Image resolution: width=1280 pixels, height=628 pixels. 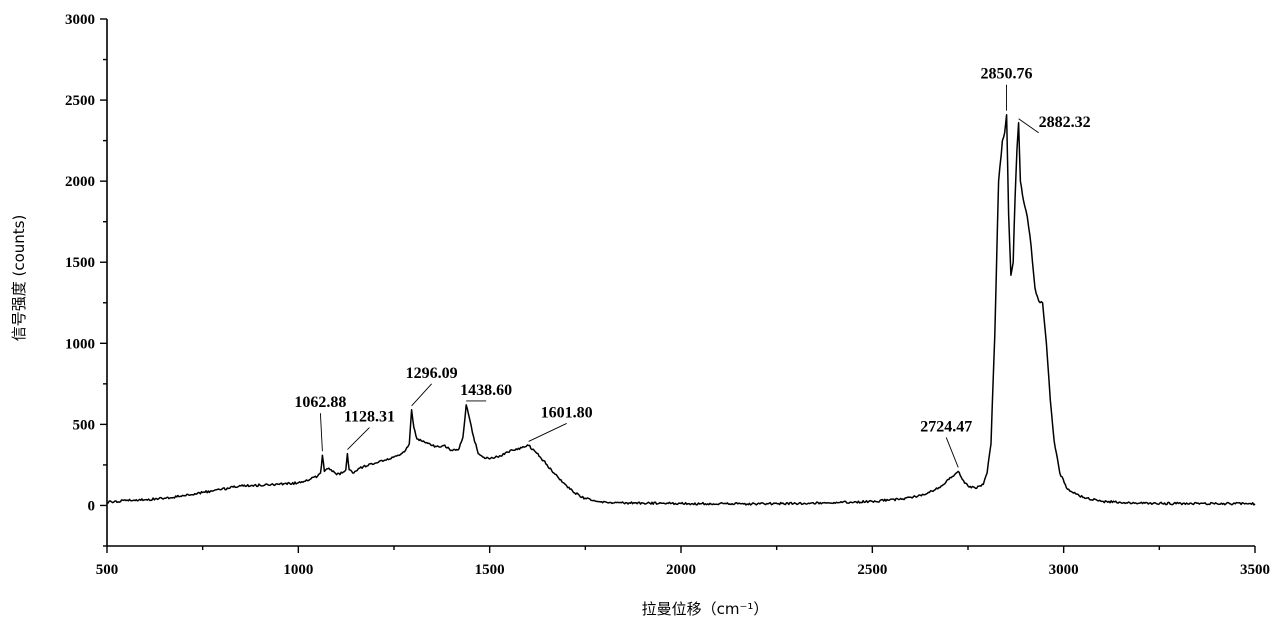 I want to click on peak-label-1438.60: 1438.60, so click(x=486, y=390).